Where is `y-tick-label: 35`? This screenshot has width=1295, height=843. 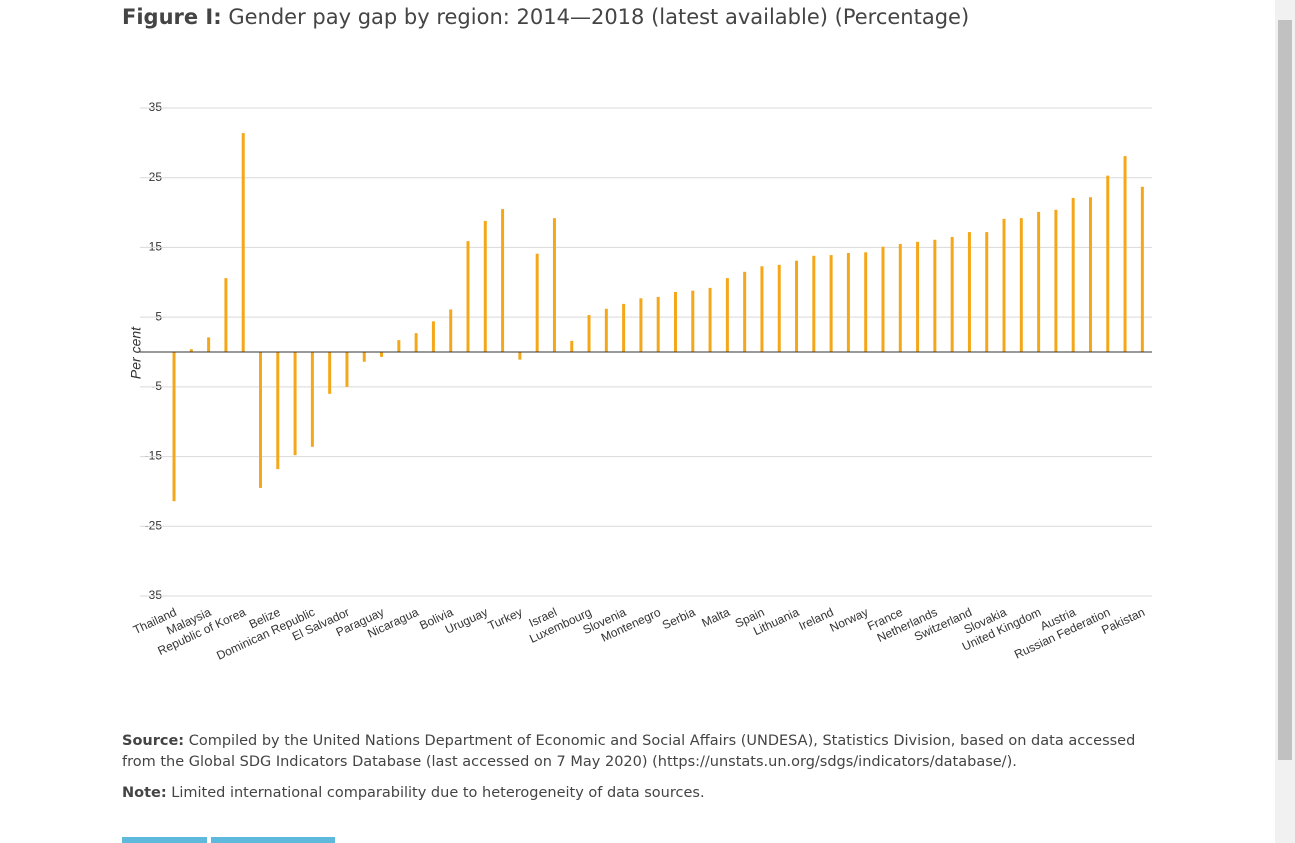
y-tick-label: 35 is located at coordinates (156, 107).